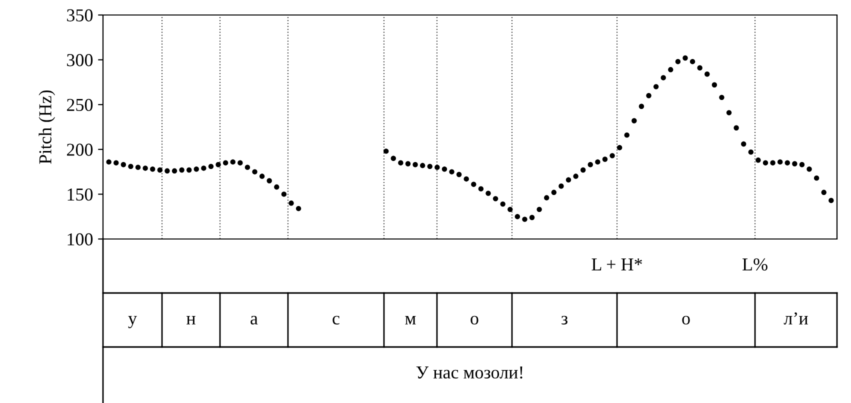 The image size is (851, 403). What do you see at coordinates (564, 320) in the screenshot?
I see `text: з` at bounding box center [564, 320].